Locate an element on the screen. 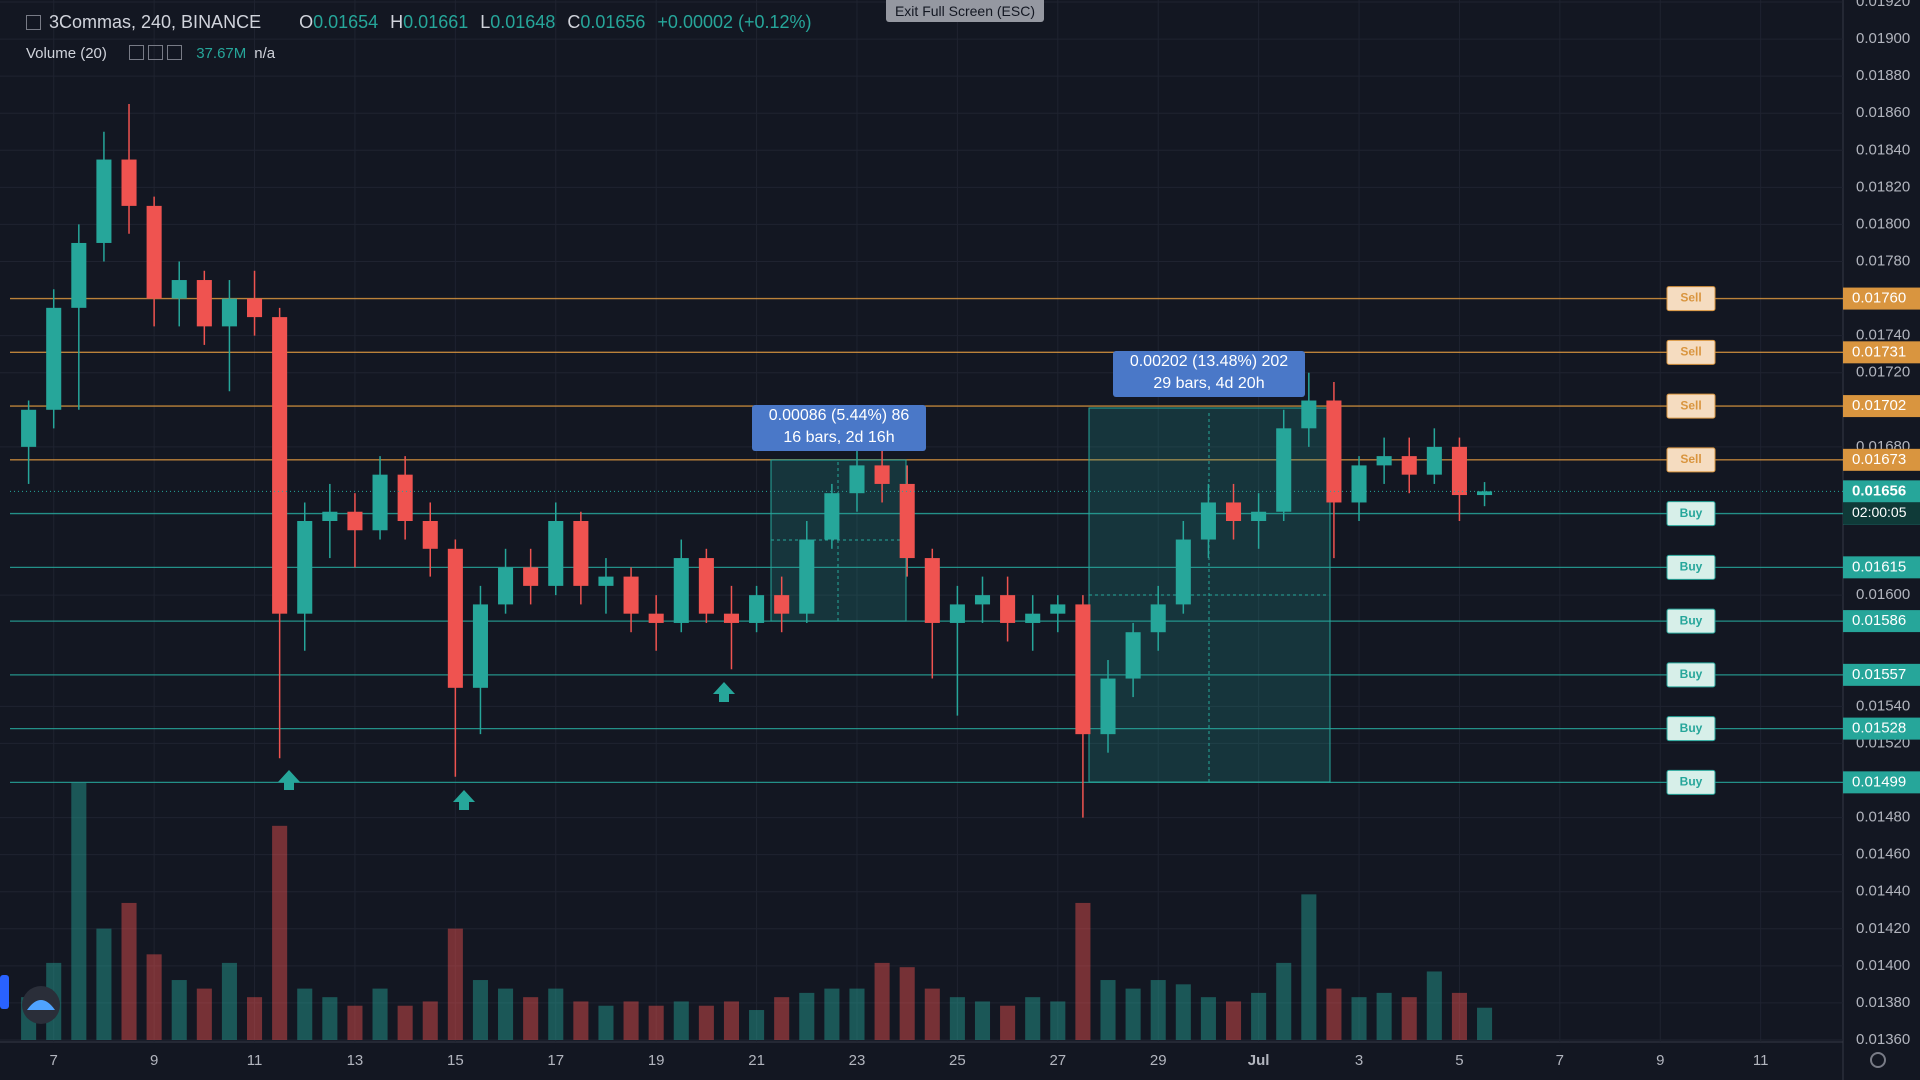  y-tick-label: 0.01860 is located at coordinates (1883, 112).